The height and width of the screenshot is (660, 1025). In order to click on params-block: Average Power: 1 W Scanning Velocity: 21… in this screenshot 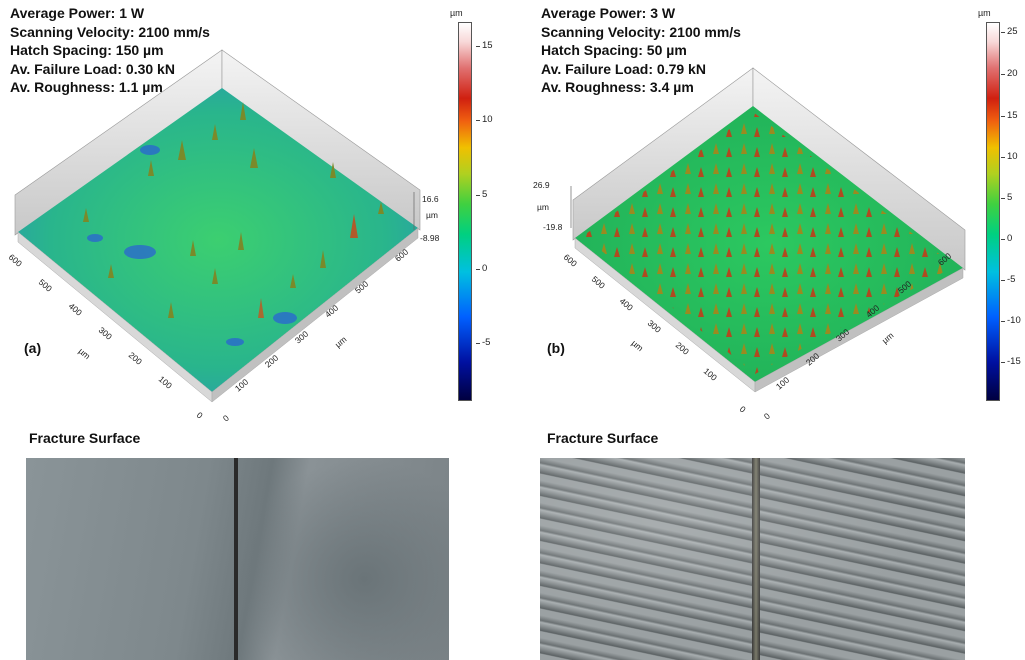, I will do `click(110, 50)`.